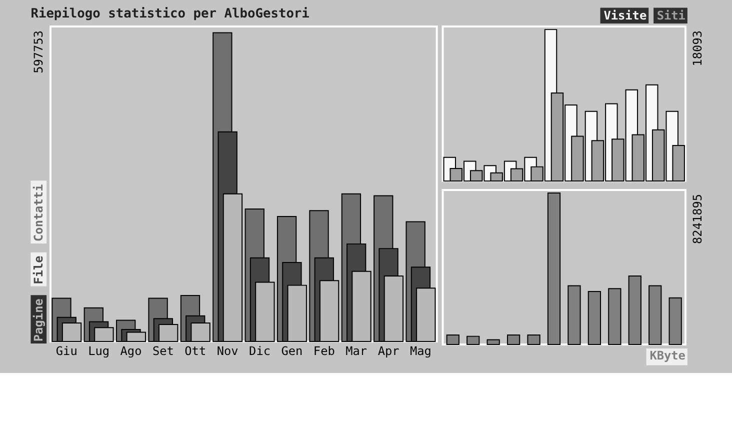 The image size is (732, 435). What do you see at coordinates (389, 351) in the screenshot?
I see `x-tick-label: Apr` at bounding box center [389, 351].